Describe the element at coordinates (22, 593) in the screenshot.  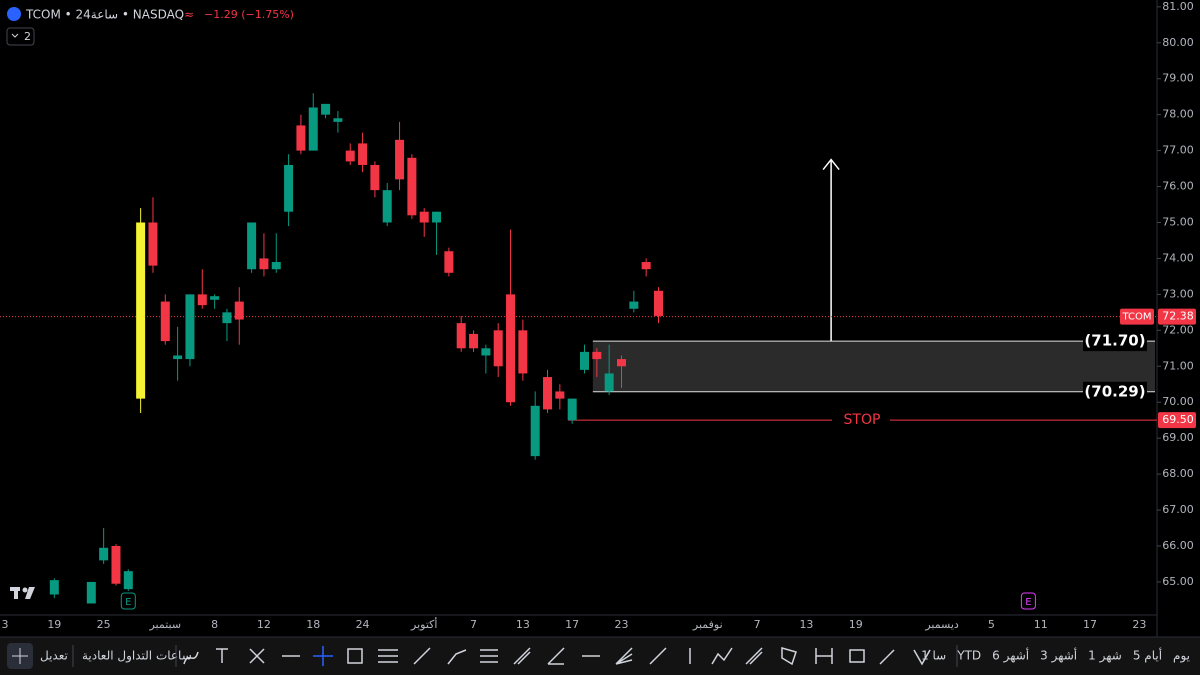
I see `tradingview-logo` at that location.